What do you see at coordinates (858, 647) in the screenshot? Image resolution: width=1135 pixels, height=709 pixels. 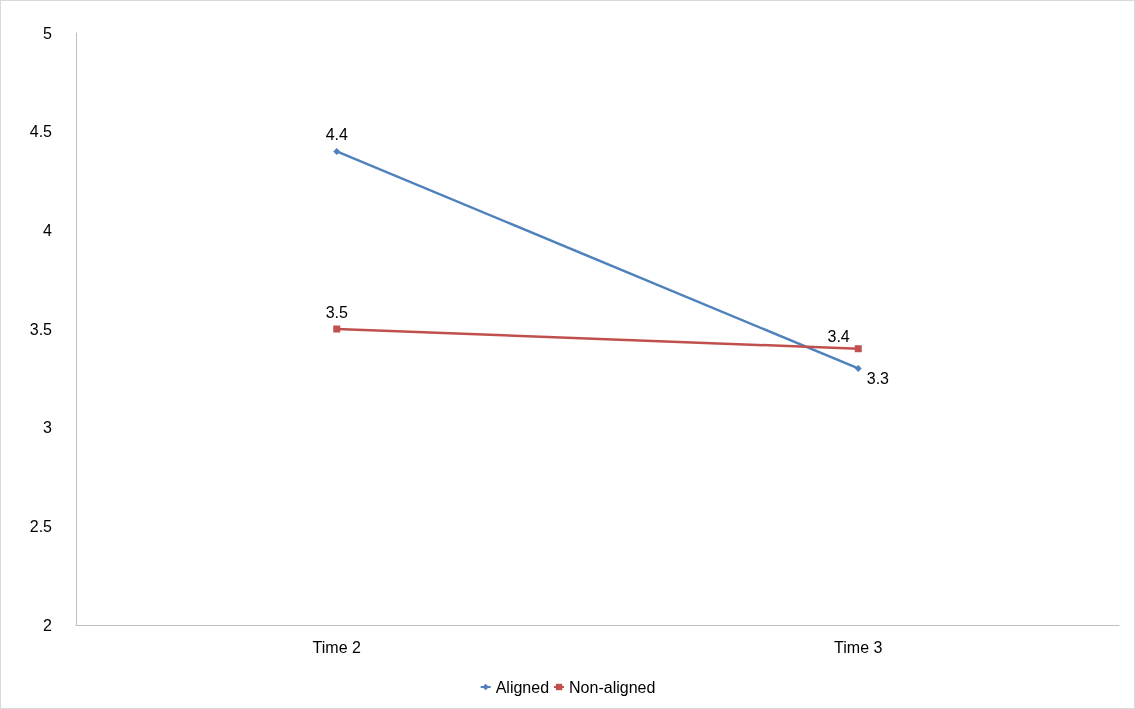 I see `x-tick-label: Time 3` at bounding box center [858, 647].